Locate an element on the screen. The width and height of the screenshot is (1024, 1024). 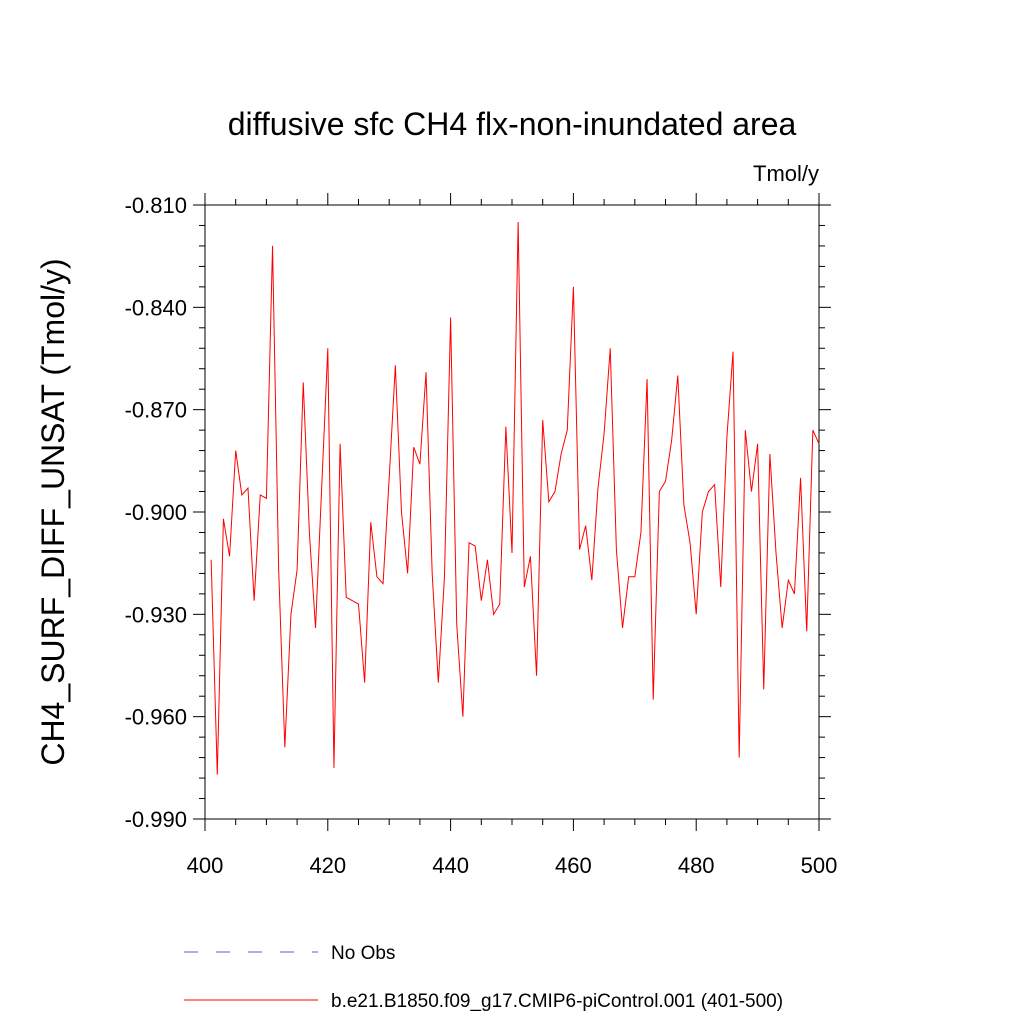
y-tick-label: -0.810 is located at coordinates (156, 205).